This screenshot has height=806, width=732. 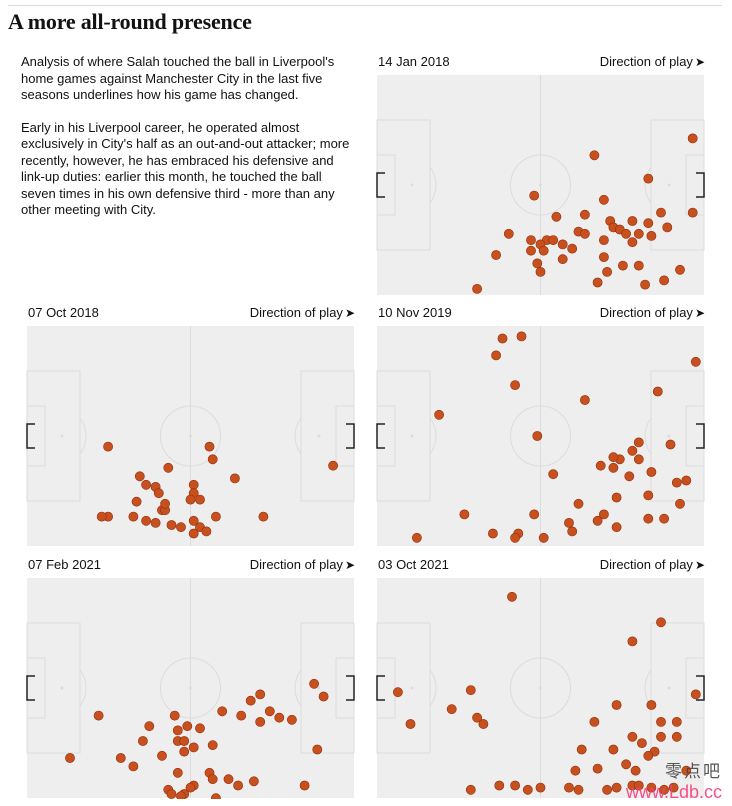 I want to click on watermark-url: www.Ldb.cc, so click(x=673, y=792).